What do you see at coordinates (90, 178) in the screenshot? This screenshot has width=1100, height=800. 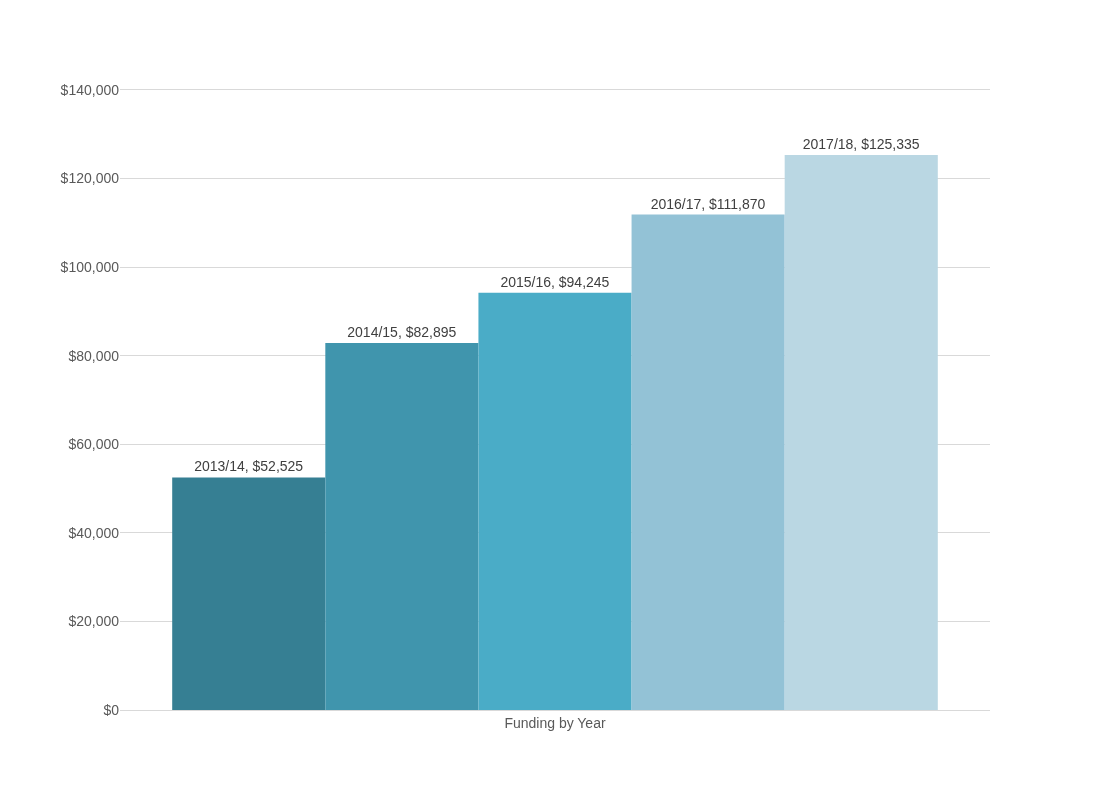 I see `y-tick-label: $120,000` at bounding box center [90, 178].